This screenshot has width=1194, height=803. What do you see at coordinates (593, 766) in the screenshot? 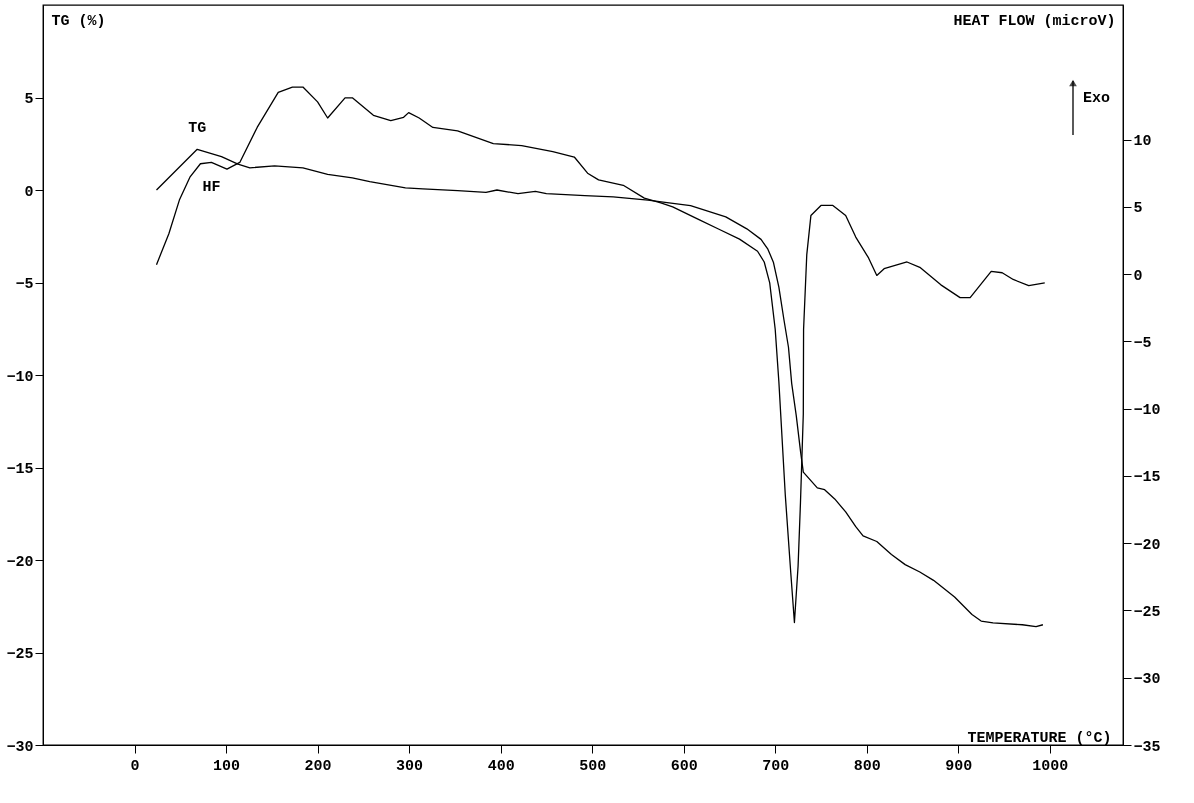
I see `x-tick-label: 500` at bounding box center [593, 766].